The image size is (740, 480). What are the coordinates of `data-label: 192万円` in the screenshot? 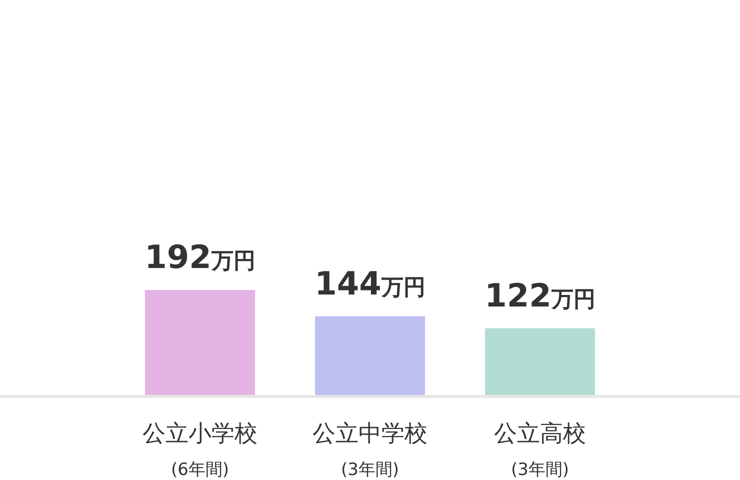 It's located at (200, 257).